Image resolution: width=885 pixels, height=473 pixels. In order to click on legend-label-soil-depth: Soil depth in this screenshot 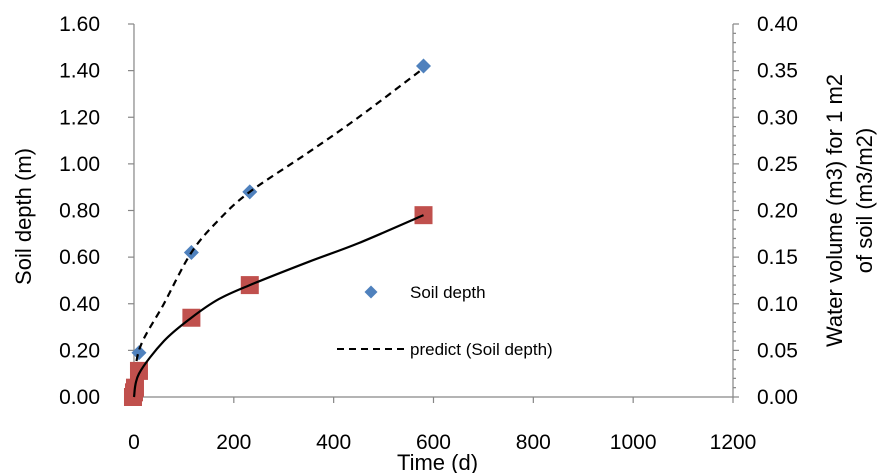, I will do `click(448, 292)`.